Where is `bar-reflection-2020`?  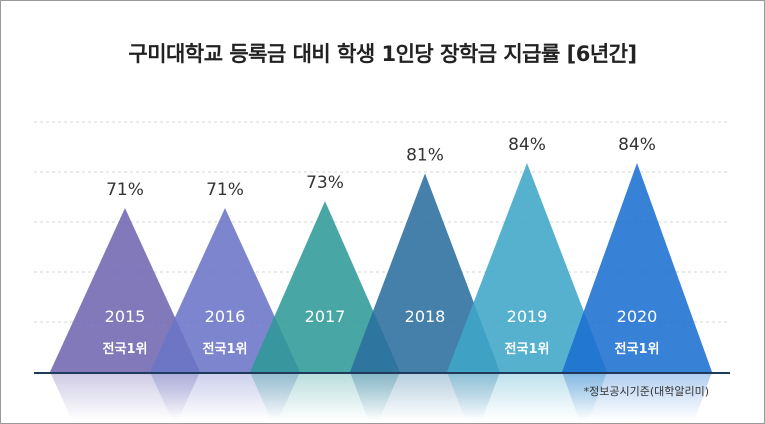
bar-reflection-2020 is located at coordinates (637, 396).